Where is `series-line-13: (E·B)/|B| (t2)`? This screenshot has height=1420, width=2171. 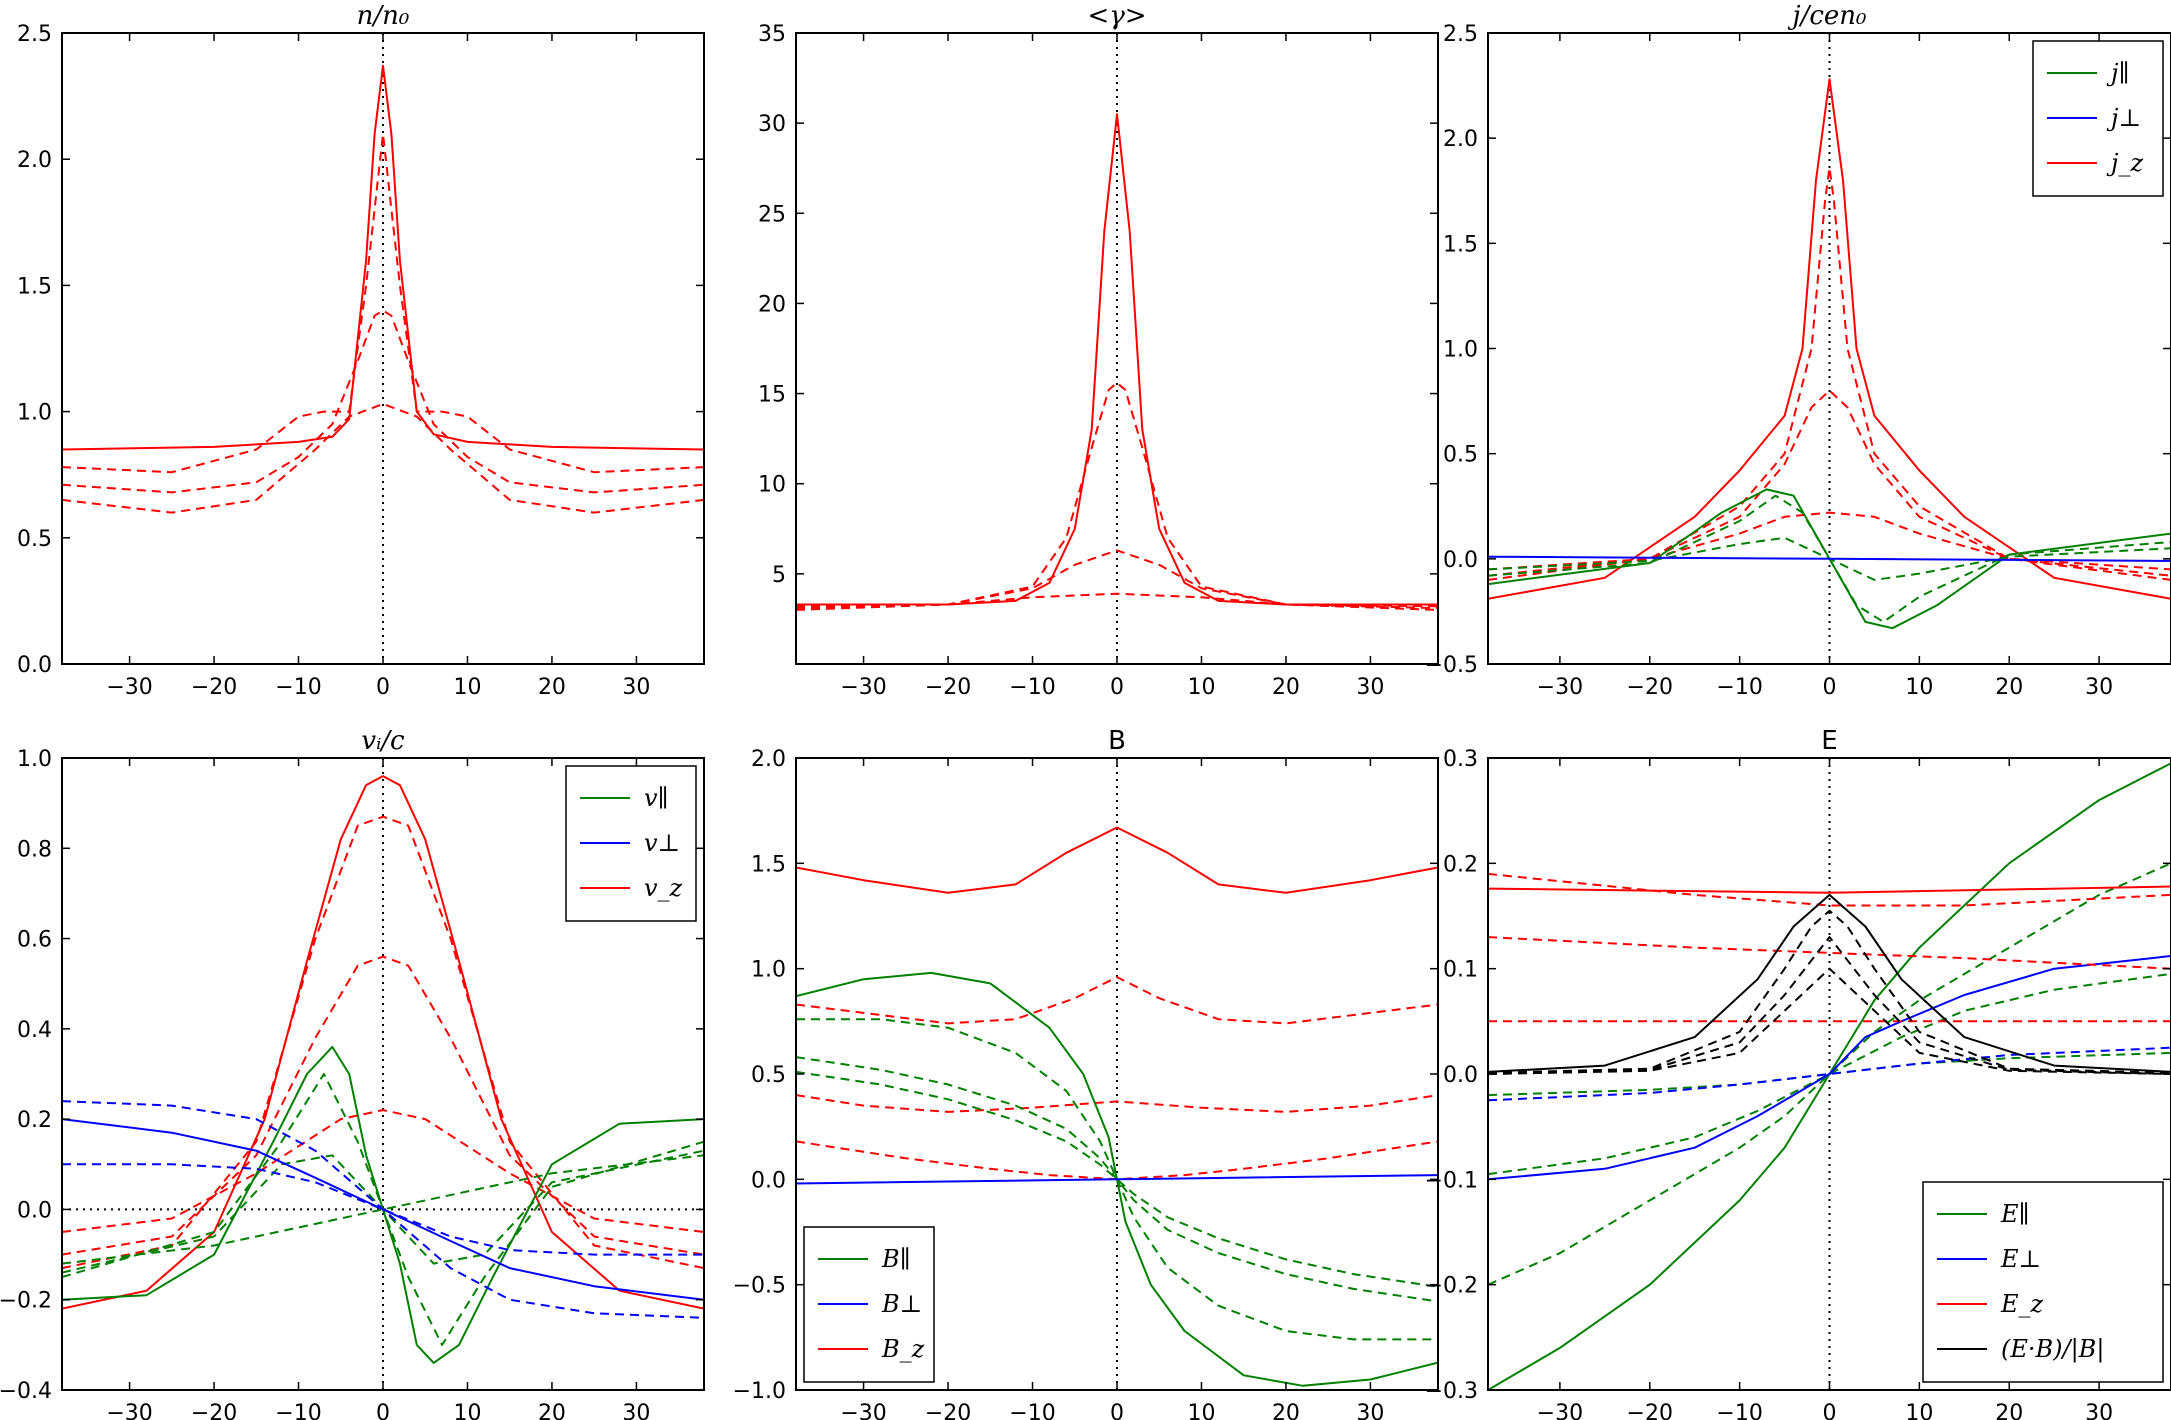 series-line-13: (E·B)/|B| (t2) is located at coordinates (1829, 1005).